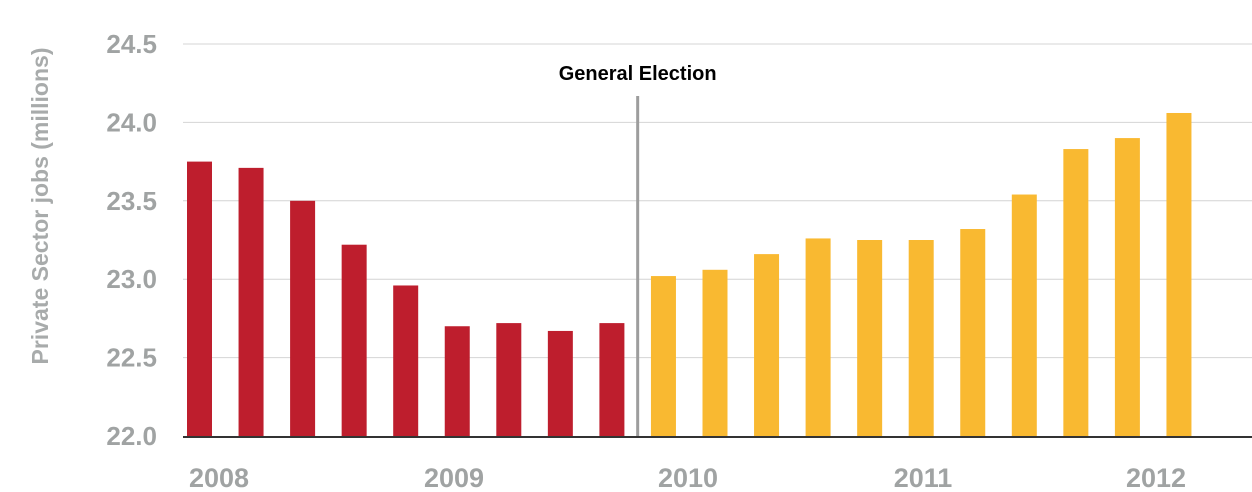  What do you see at coordinates (40, 206) in the screenshot?
I see `y-axis-label: Private Sector jobs (millions)` at bounding box center [40, 206].